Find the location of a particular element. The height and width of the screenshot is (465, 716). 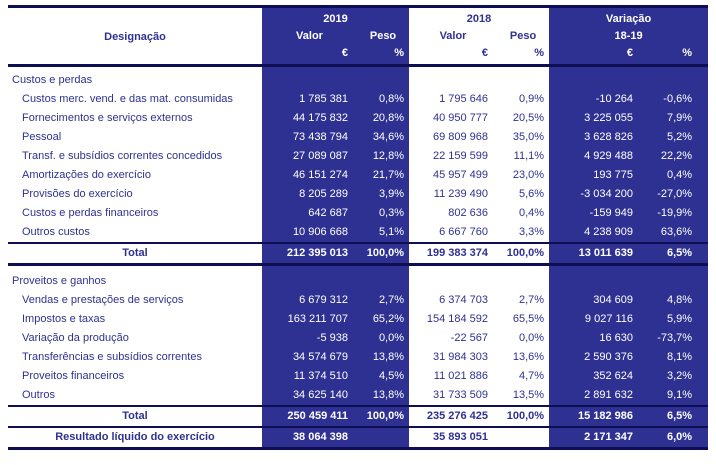

peso-2018: 0,9% is located at coordinates (523, 99).